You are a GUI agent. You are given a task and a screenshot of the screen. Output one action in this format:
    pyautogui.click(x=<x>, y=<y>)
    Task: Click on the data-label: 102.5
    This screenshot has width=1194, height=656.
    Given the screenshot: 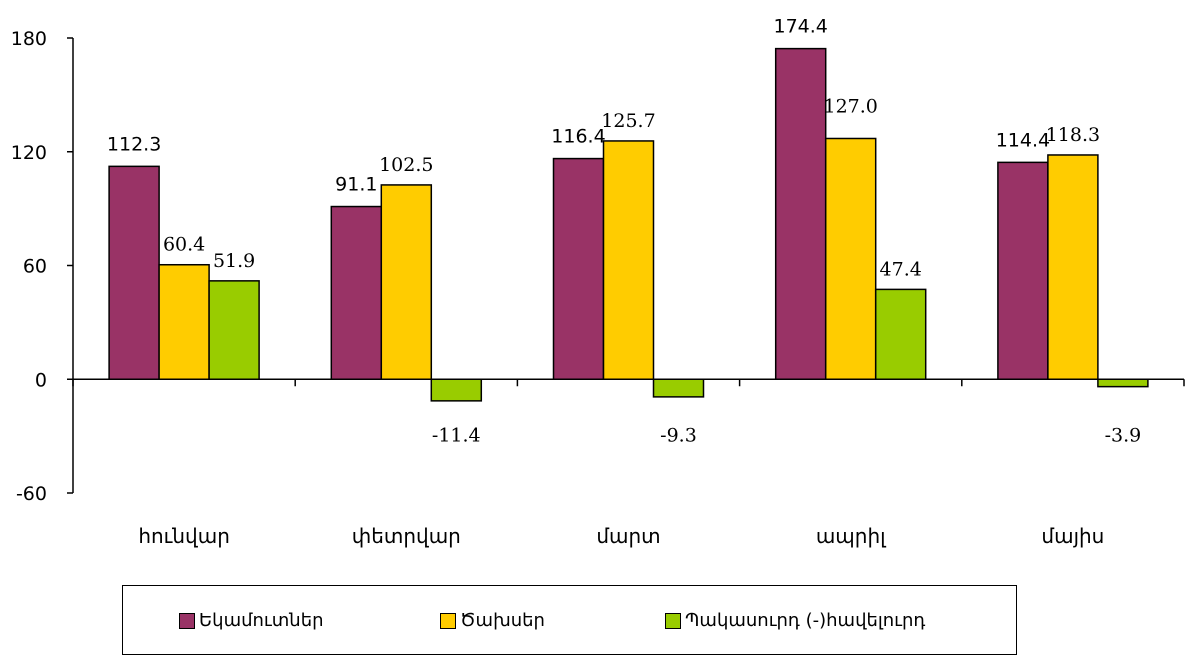 What is the action you would take?
    pyautogui.click(x=406, y=165)
    